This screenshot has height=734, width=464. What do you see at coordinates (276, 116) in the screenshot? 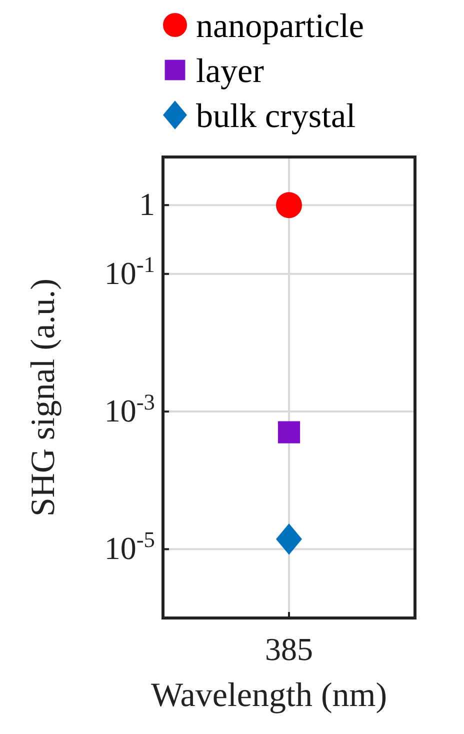
I see `legend-label: bulk crystal` at bounding box center [276, 116].